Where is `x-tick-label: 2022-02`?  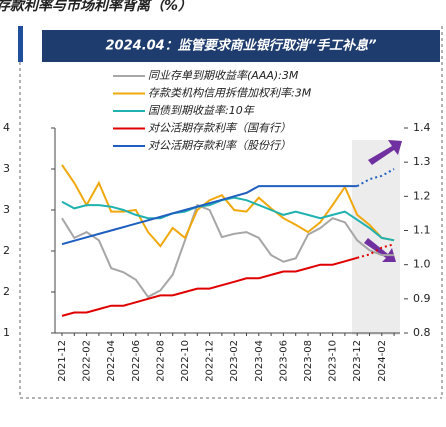 x-tick-label: 2022-02 is located at coordinates (87, 361).